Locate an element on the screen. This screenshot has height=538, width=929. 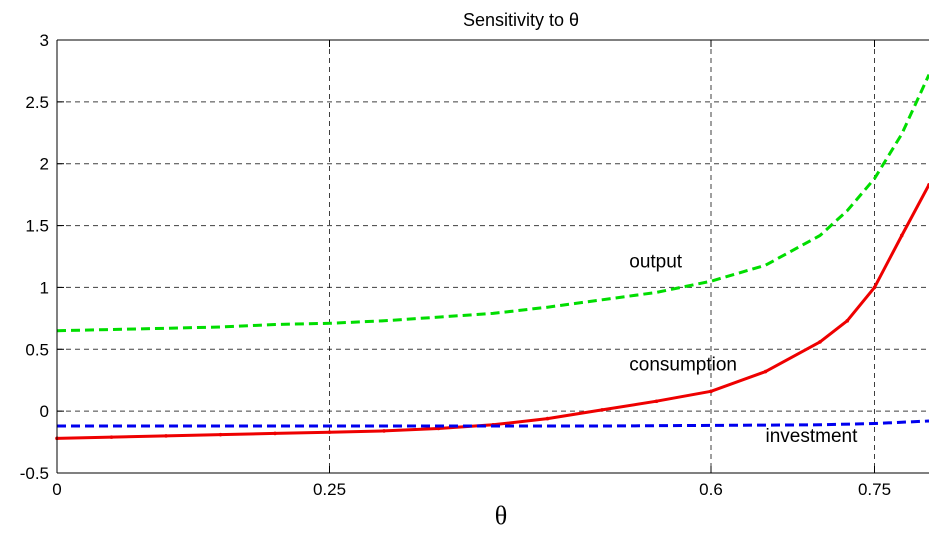
x-tick-label: 0.25 is located at coordinates (329, 489).